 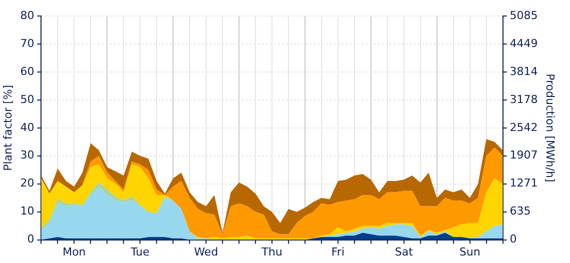 What do you see at coordinates (524, 71) in the screenshot?
I see `y2-tick-label: 3814` at bounding box center [524, 71].